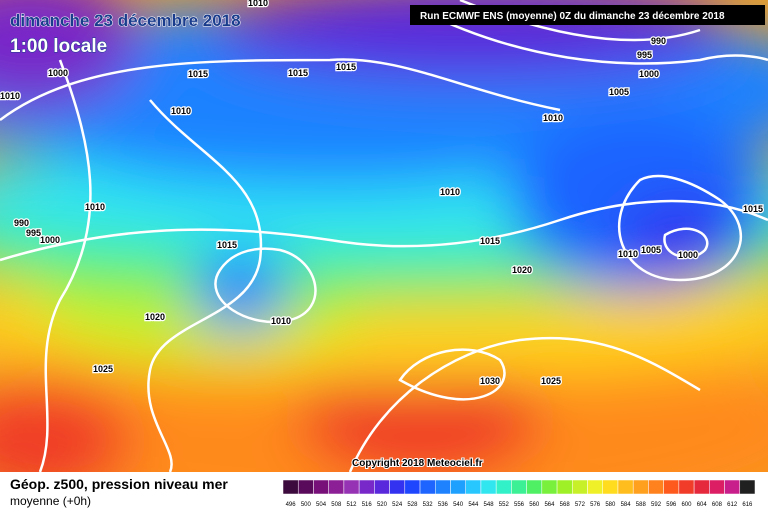 This screenshot has height=517, width=768. I want to click on scale-label: 556, so click(519, 505).